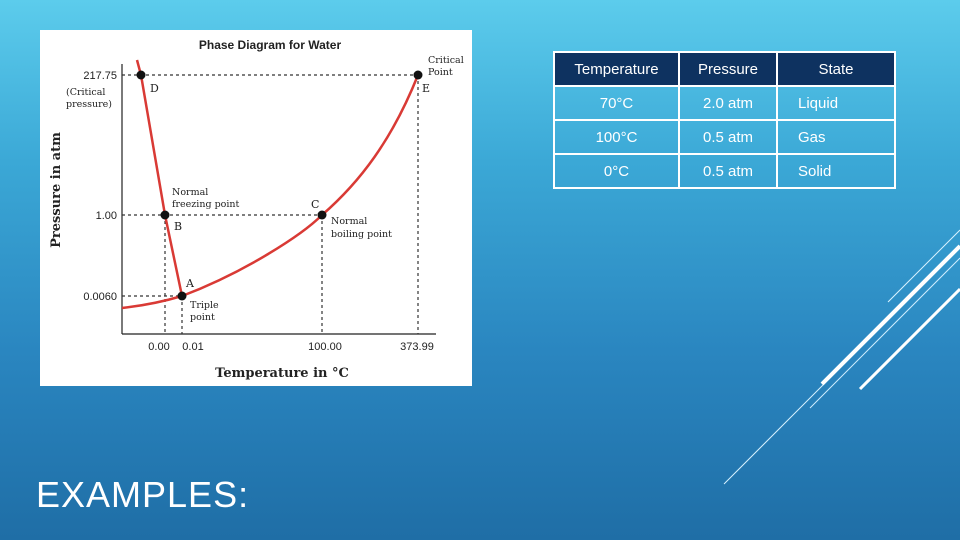 The height and width of the screenshot is (540, 960). I want to click on x-tick-zero: 0.00, so click(158, 347).